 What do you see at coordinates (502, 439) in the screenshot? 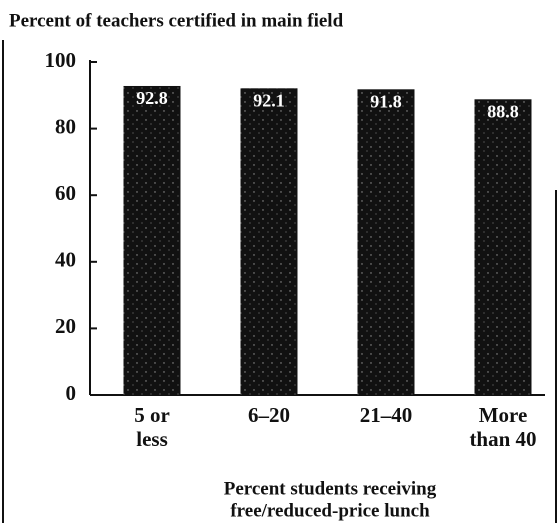
I see `x-tick-label: than 40` at bounding box center [502, 439].